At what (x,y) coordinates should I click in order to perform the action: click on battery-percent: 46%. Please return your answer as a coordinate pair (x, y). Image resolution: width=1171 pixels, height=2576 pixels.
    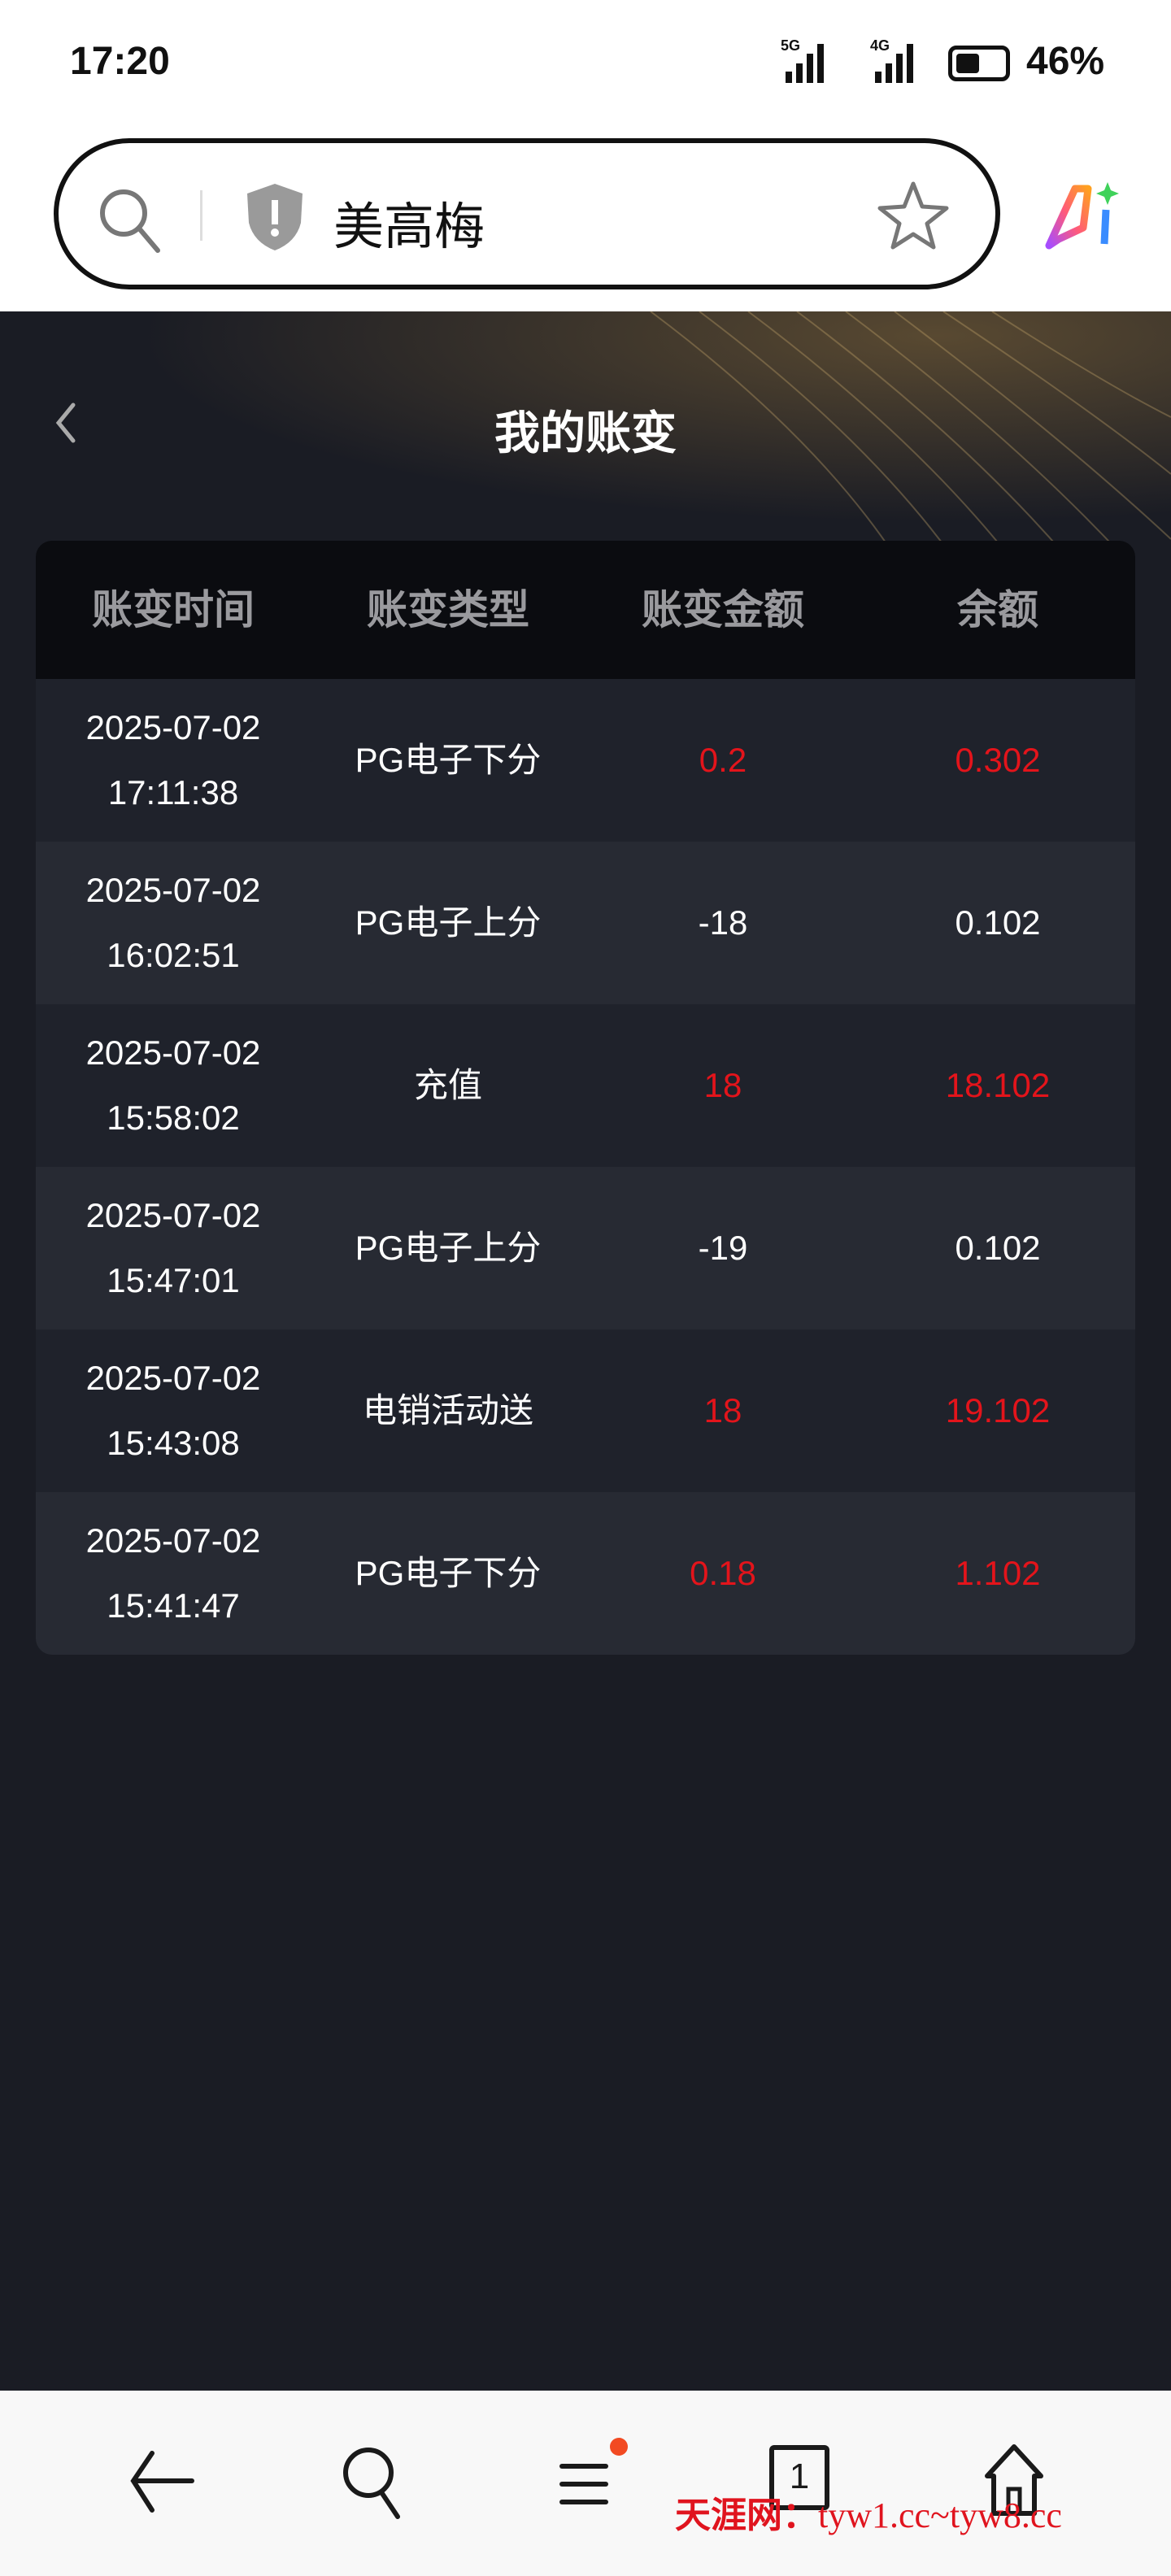
    Looking at the image, I should click on (1066, 61).